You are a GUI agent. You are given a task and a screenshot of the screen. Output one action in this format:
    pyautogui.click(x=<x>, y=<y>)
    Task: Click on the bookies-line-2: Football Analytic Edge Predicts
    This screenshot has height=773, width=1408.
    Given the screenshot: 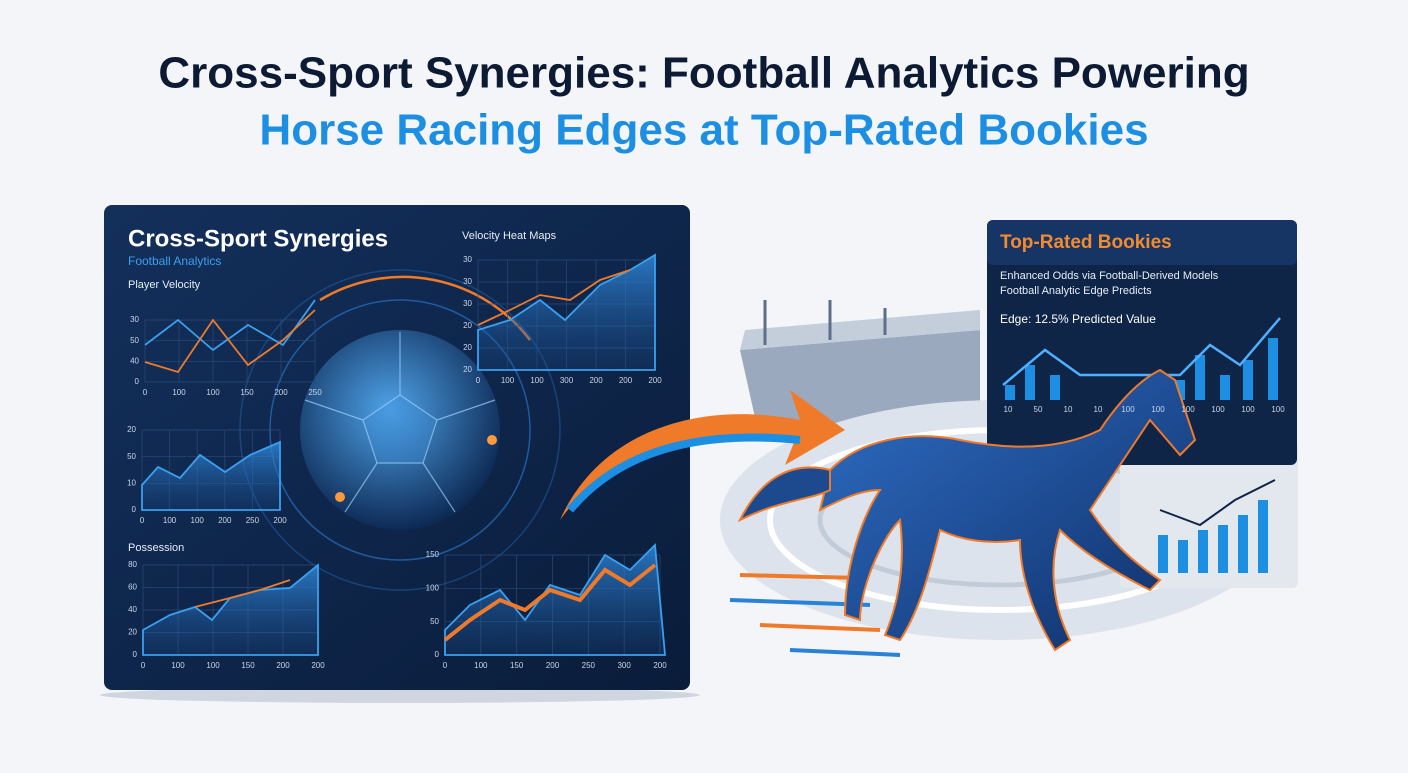 What is the action you would take?
    pyautogui.click(x=1076, y=291)
    